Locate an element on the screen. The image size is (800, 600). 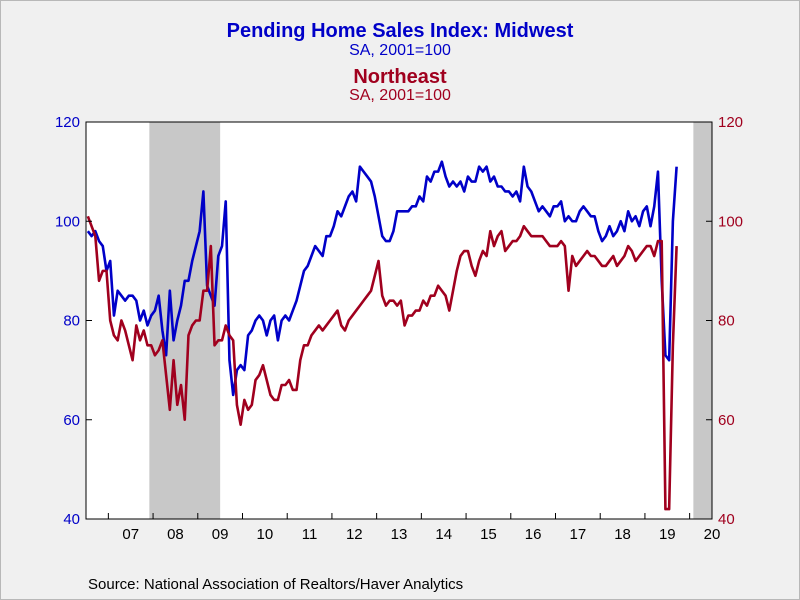
chart-title-midwest: Pending Home Sales Index: Midwest is located at coordinates (400, 31).